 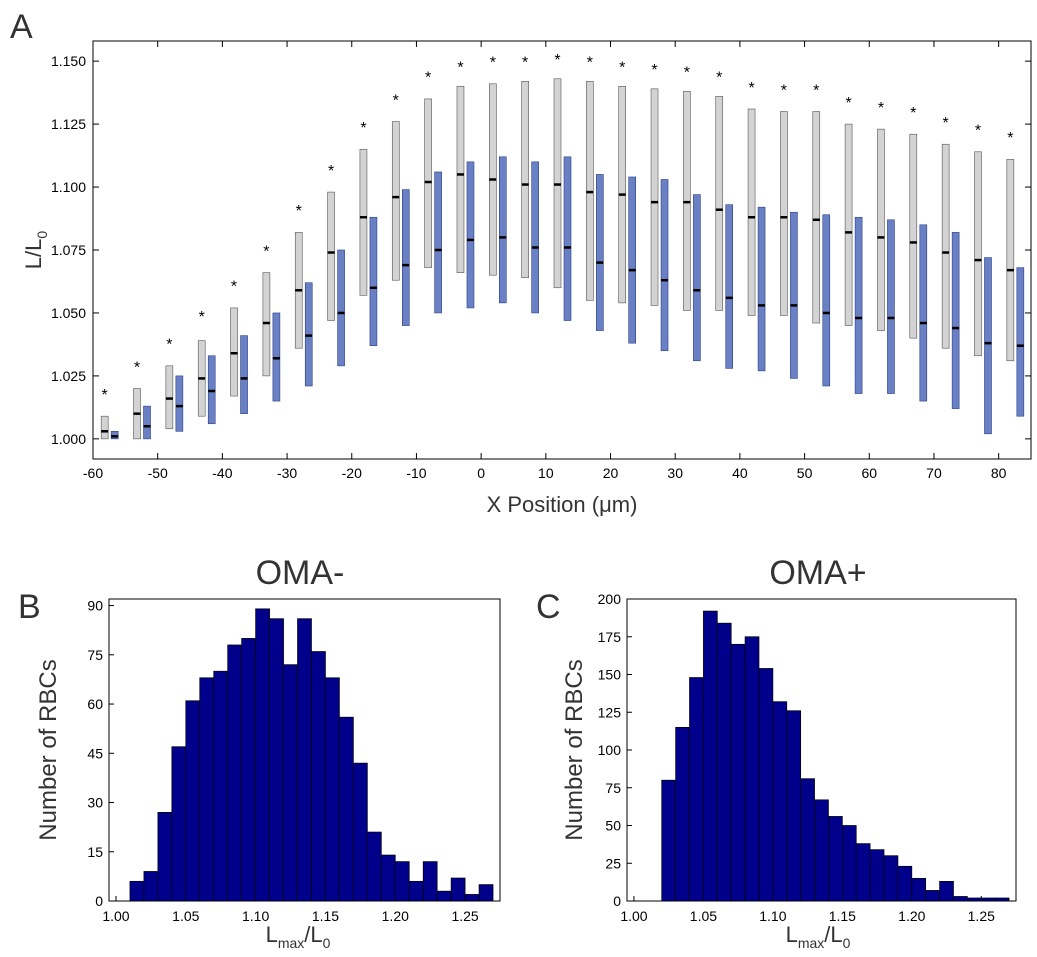 I want to click on panel-b-x-label-main: L, so click(x=272, y=934).